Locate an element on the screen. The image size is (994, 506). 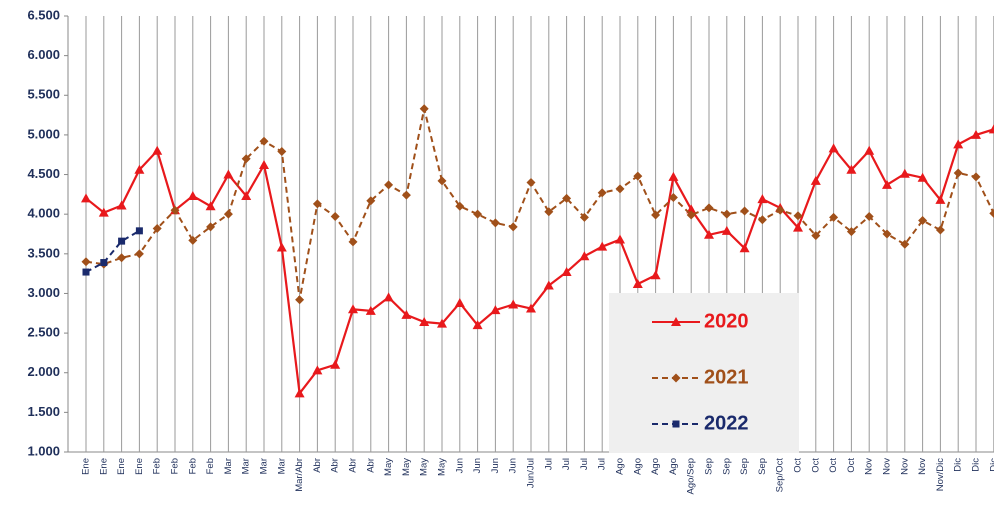
legend-label: 2020 is located at coordinates (726, 321).